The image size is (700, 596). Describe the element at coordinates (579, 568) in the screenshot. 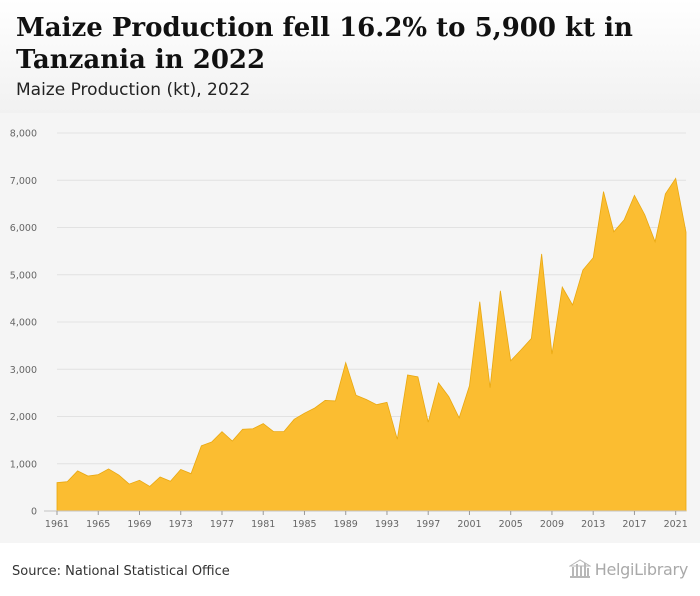

I see `library-building-icon` at that location.